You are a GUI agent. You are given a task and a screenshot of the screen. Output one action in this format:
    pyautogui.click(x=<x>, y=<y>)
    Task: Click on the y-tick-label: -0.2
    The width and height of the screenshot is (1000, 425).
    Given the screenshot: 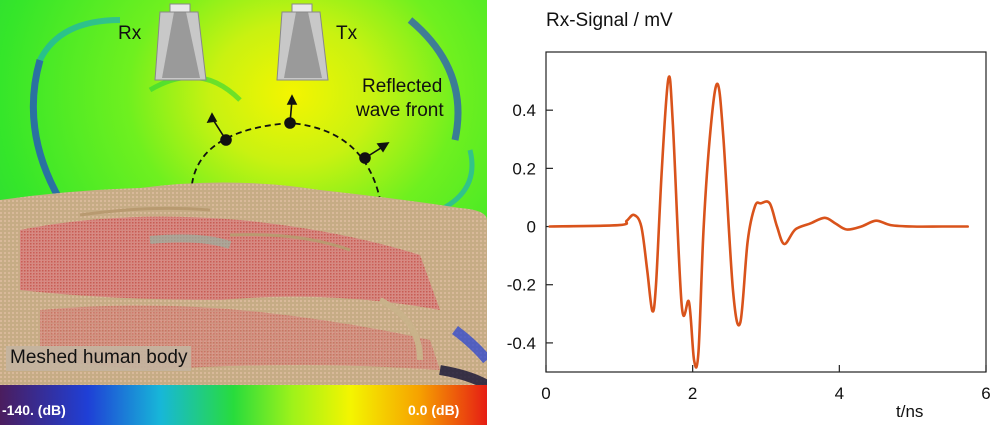 What is the action you would take?
    pyautogui.click(x=521, y=285)
    